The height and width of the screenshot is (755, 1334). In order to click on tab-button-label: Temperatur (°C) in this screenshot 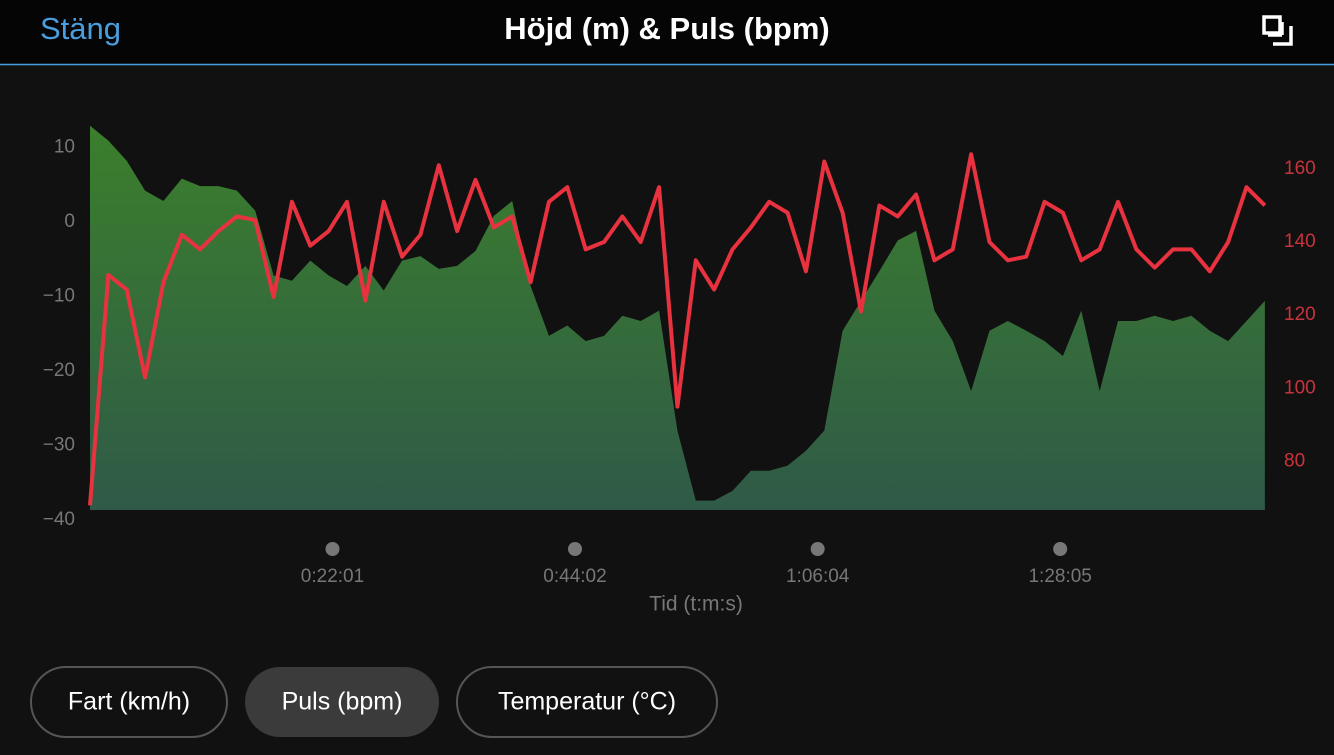, I will do `click(587, 702)`.